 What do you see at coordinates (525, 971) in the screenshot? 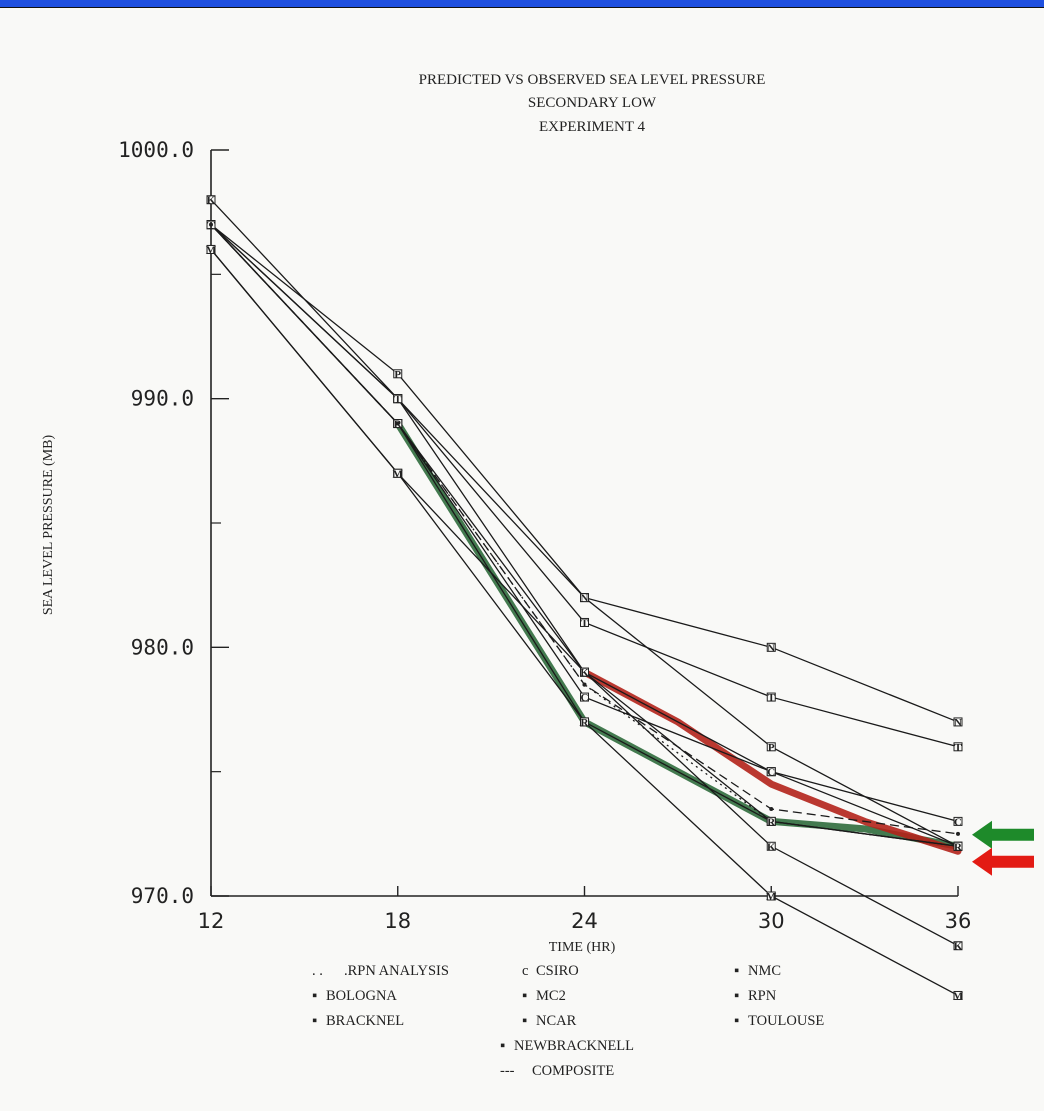
I see `legend-marker-csiro: c` at bounding box center [525, 971].